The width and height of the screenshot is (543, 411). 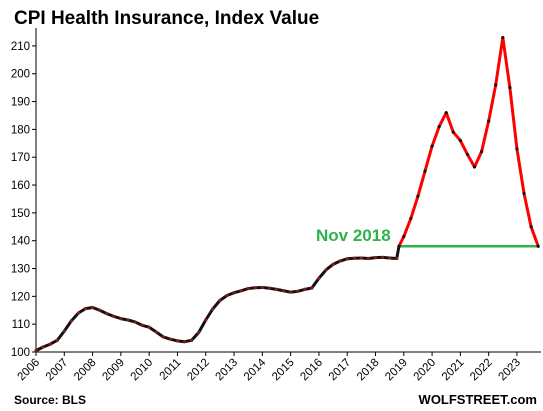 I want to click on y-tick-label: 180, so click(x=20, y=130).